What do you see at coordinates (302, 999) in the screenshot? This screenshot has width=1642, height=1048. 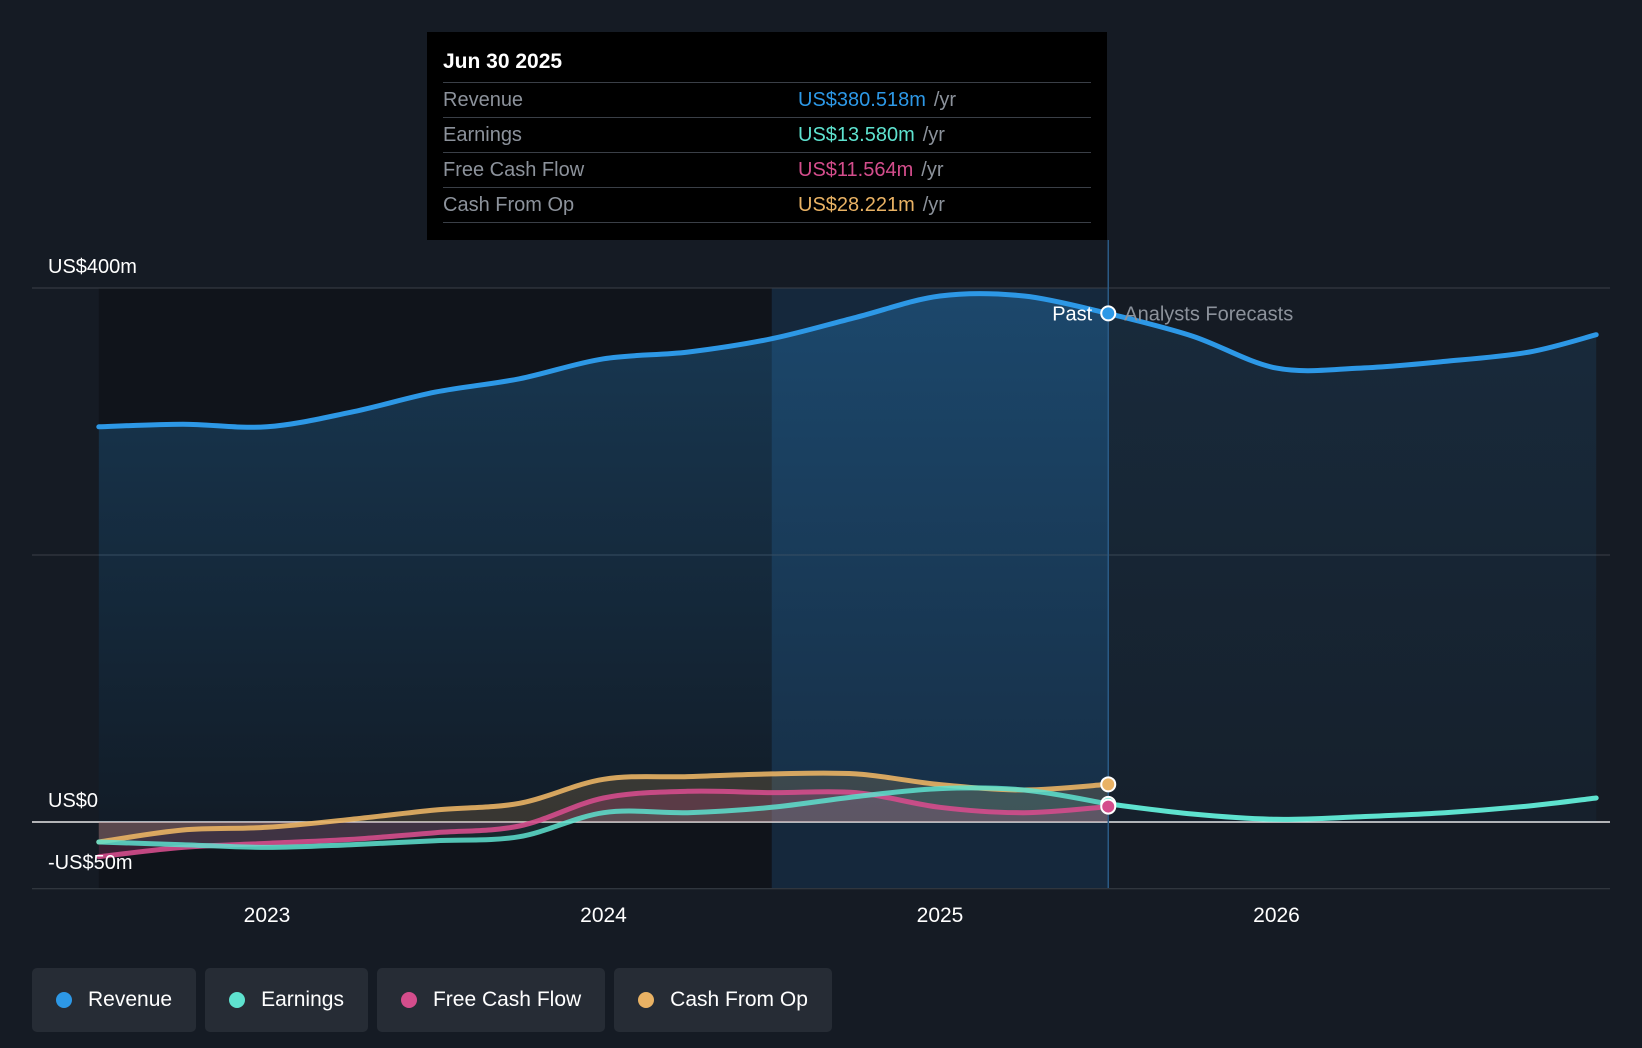 I see `legend-label: Earnings` at bounding box center [302, 999].